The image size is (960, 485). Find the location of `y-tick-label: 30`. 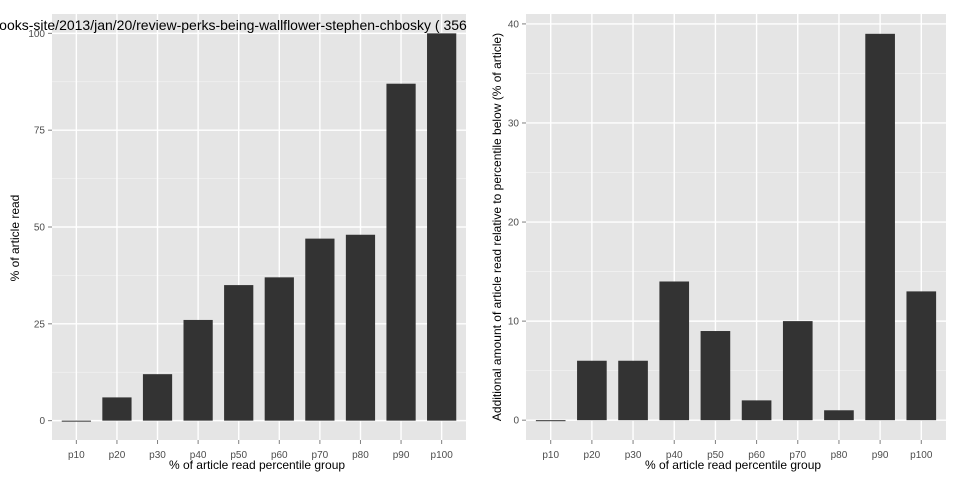

y-tick-label: 30 is located at coordinates (514, 123).